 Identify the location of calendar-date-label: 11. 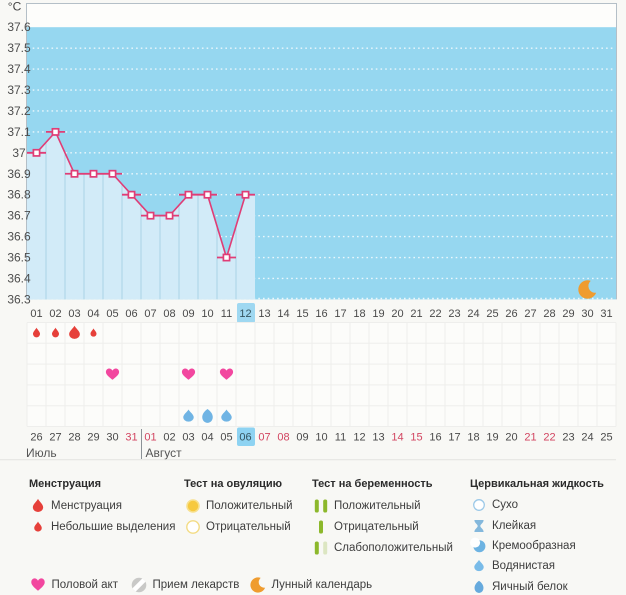
(340, 438).